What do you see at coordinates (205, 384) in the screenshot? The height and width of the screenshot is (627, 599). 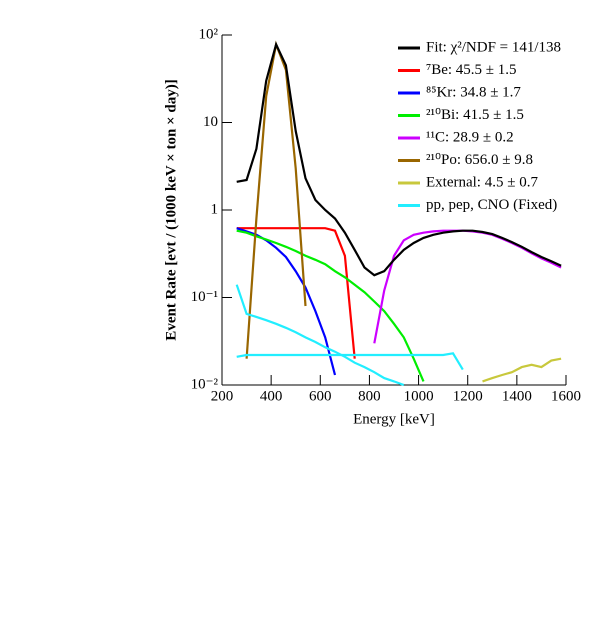 I see `y-tick-label: 10⁻²` at bounding box center [205, 384].